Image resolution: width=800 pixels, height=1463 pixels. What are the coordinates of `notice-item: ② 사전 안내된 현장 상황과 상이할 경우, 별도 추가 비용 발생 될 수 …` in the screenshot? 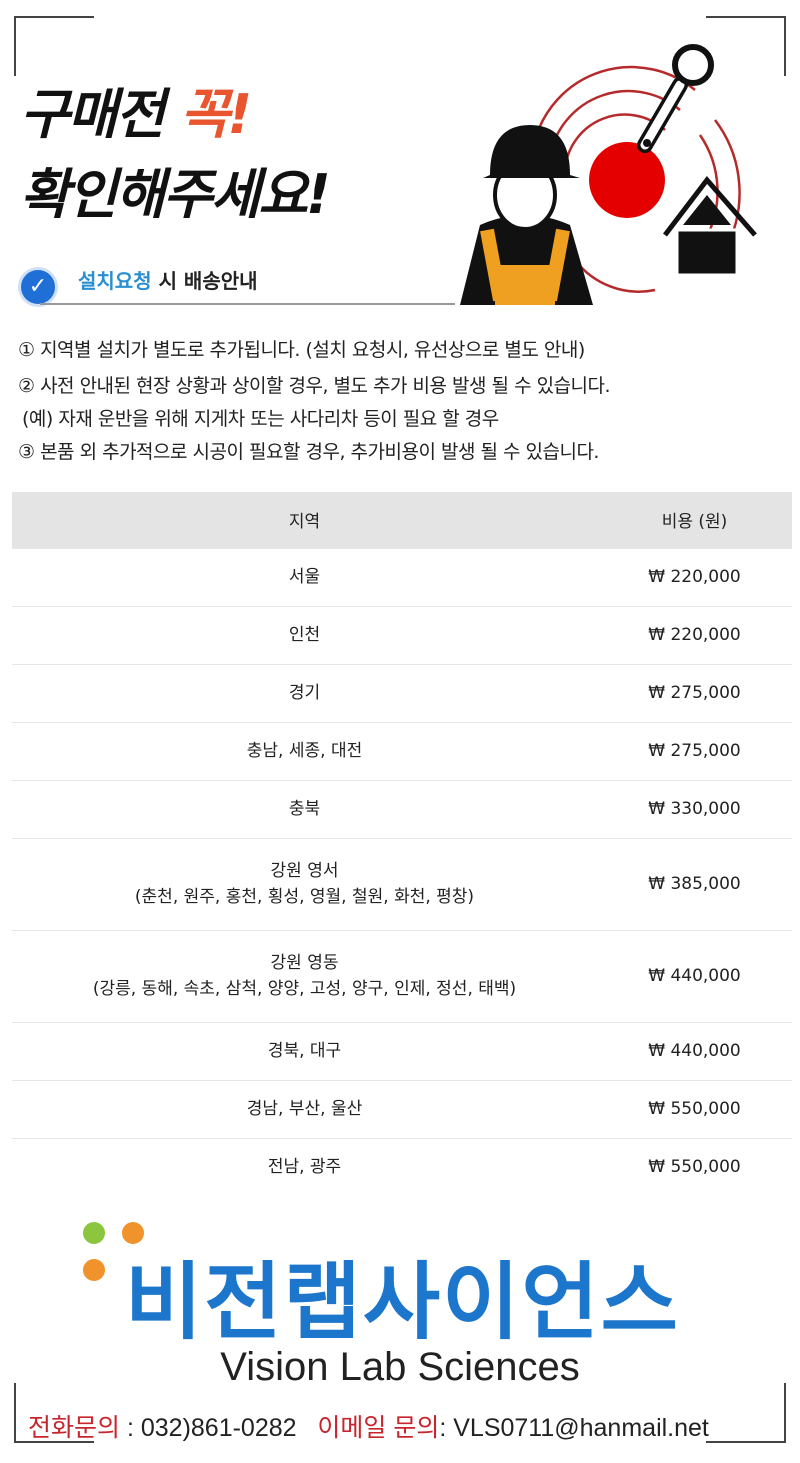 It's located at (314, 386).